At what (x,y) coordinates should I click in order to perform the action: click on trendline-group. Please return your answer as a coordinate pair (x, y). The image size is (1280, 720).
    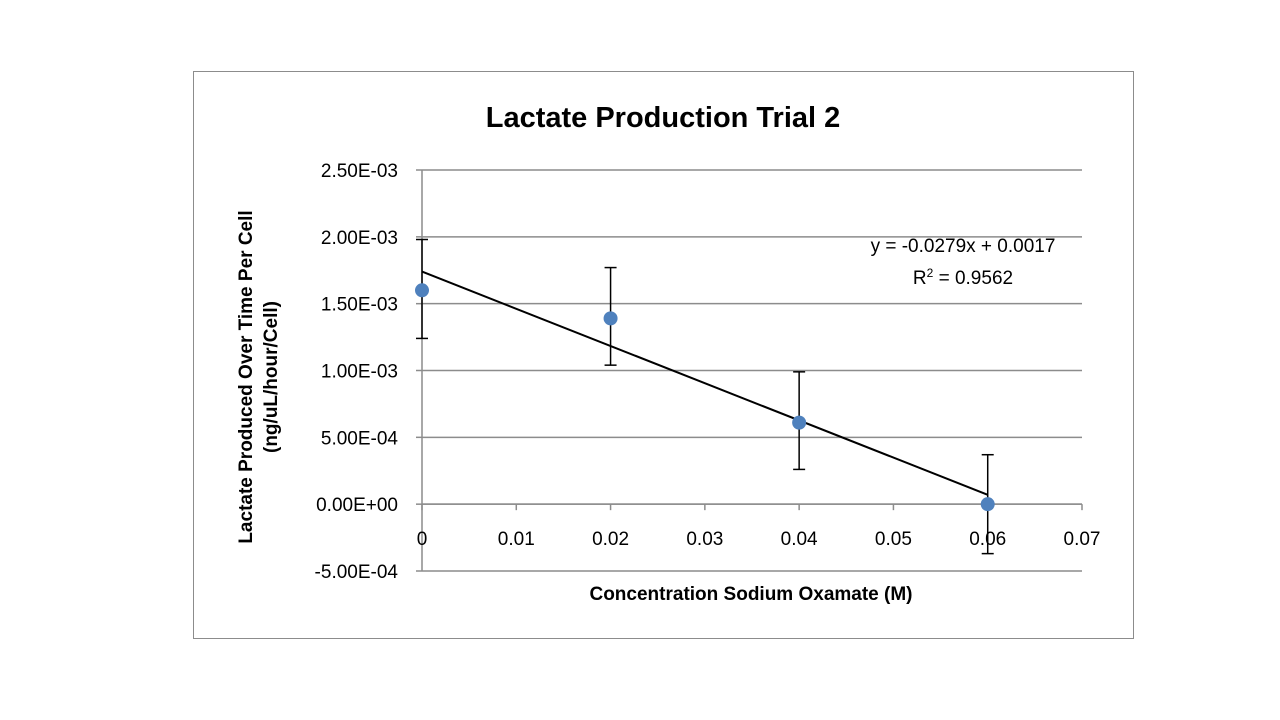
    Looking at the image, I should click on (705, 383).